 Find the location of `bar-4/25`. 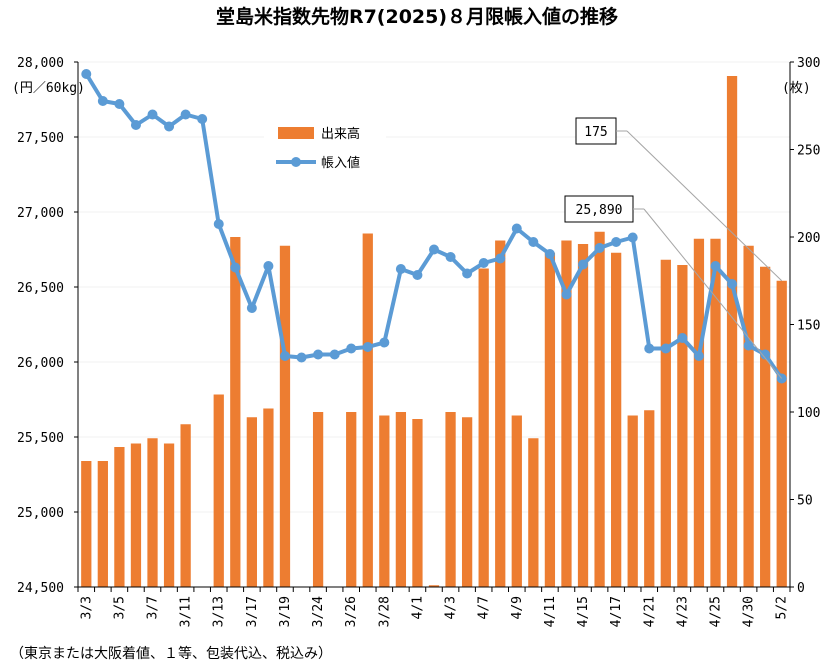

bar-4/25 is located at coordinates (715, 412).